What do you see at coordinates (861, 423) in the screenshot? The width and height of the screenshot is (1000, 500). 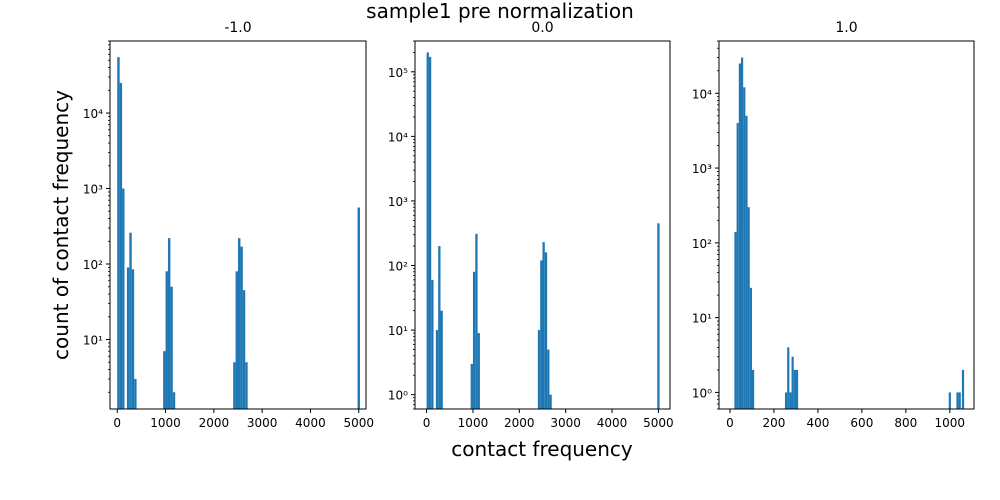 I see `x-tick-label: 600` at bounding box center [861, 423].